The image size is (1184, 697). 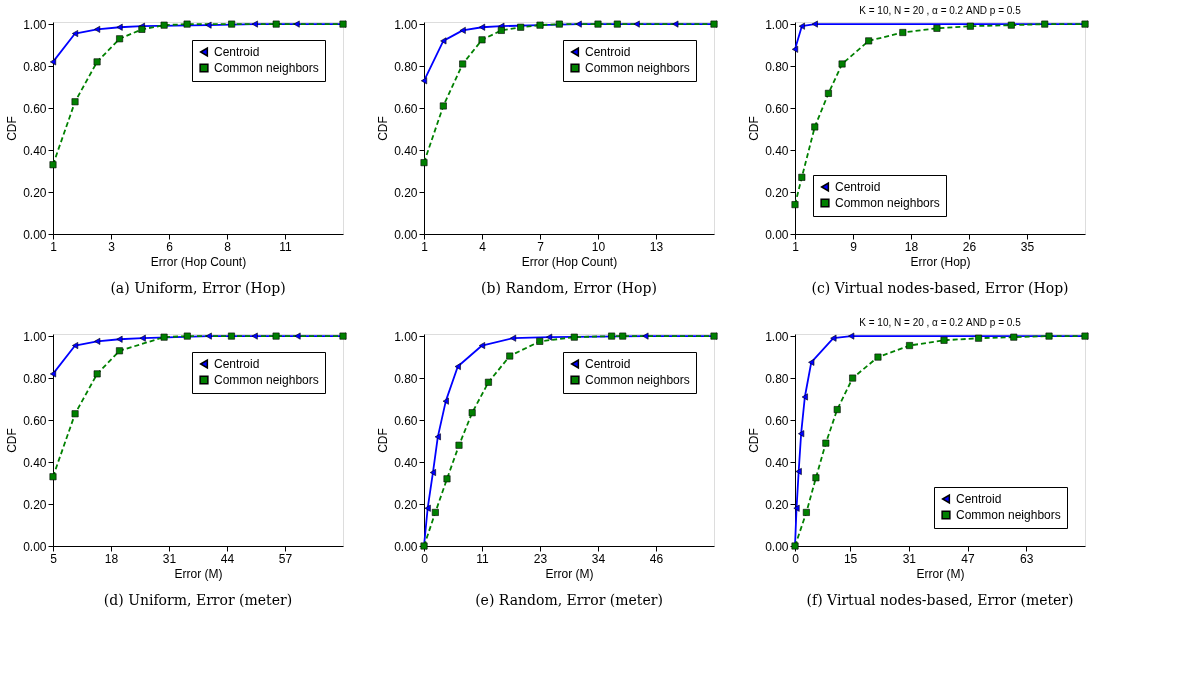 I want to click on x-tick-label: 63, so click(x=1027, y=558).